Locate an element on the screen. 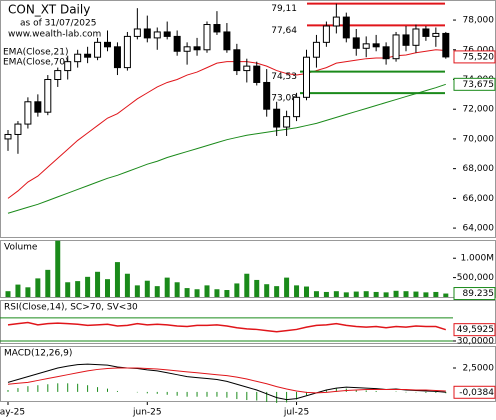 Image resolution: width=496 pixels, height=420 pixels. level-label: 74,53 is located at coordinates (284, 77).